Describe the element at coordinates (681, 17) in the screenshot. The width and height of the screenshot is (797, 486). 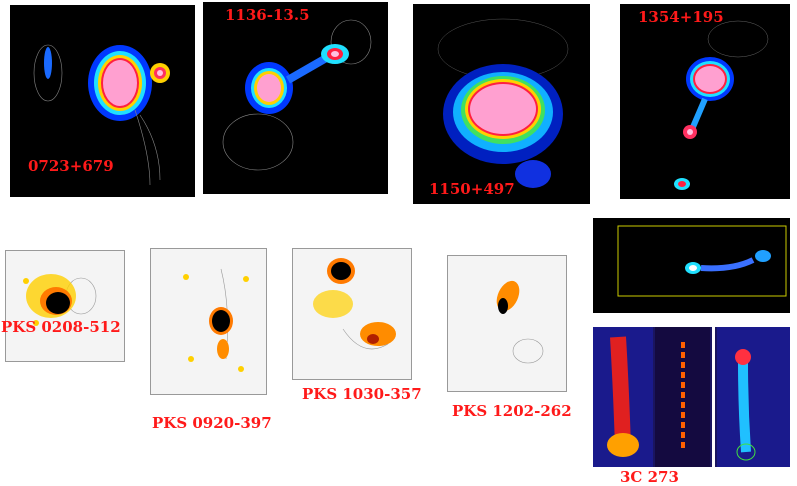
I see `source-label: 1354+195` at that location.